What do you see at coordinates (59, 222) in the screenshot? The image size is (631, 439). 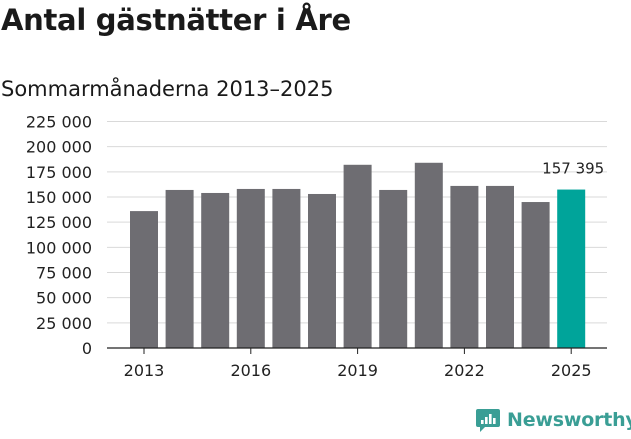 I see `y-tick-label: 125 000` at bounding box center [59, 222].